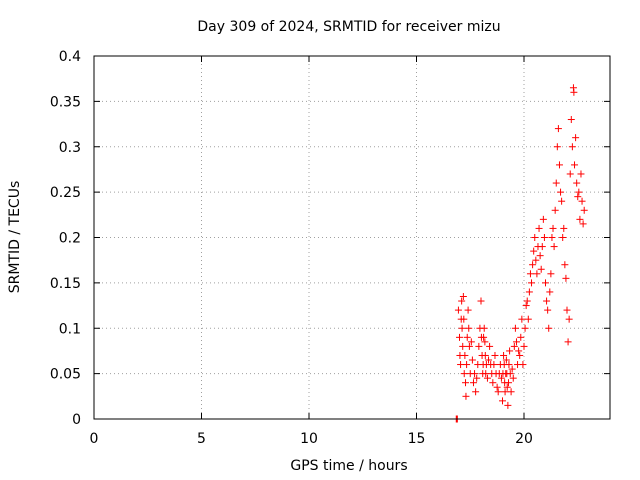 The image size is (640, 480). What do you see at coordinates (65, 193) in the screenshot?
I see `y-tick-label: 0.25` at bounding box center [65, 193].